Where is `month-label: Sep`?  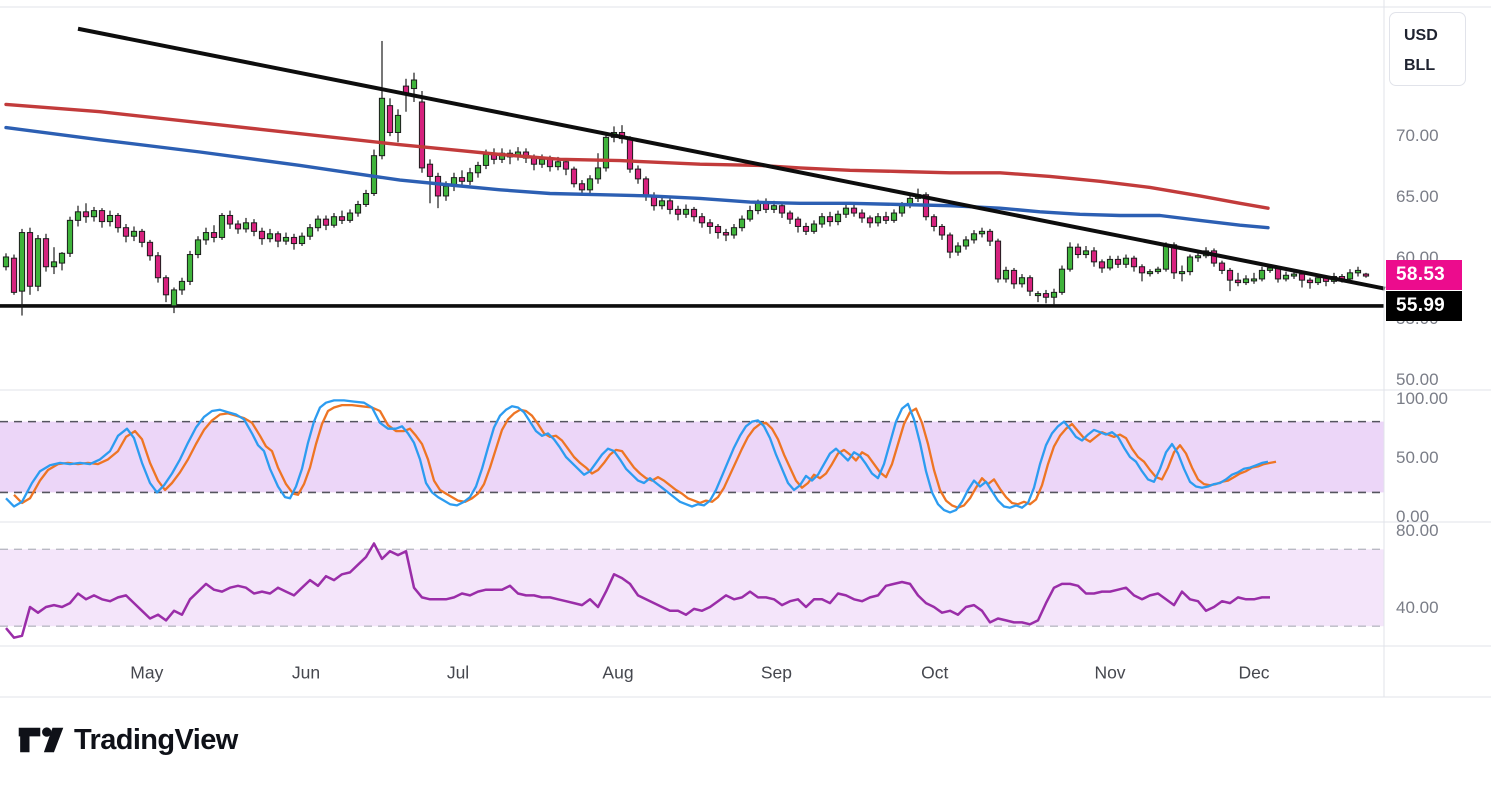
month-label: Sep is located at coordinates (776, 673).